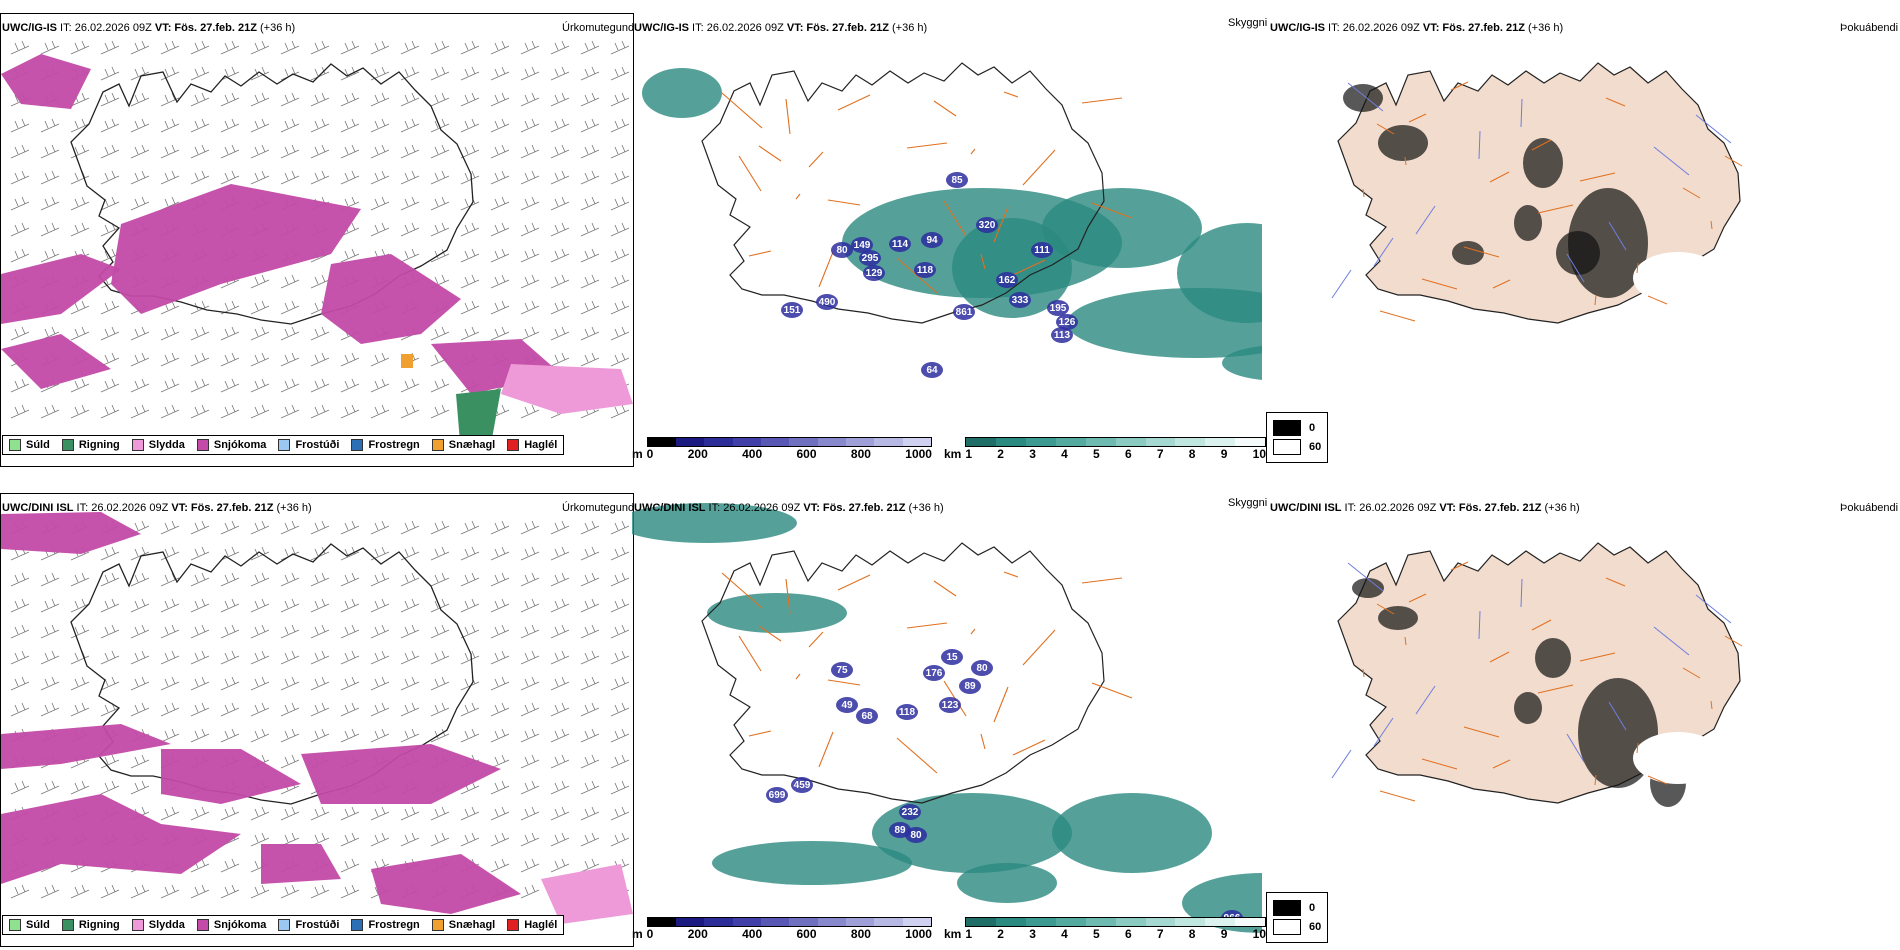 This screenshot has height=950, width=1900. What do you see at coordinates (46, 81) in the screenshot?
I see `snow-area` at bounding box center [46, 81].